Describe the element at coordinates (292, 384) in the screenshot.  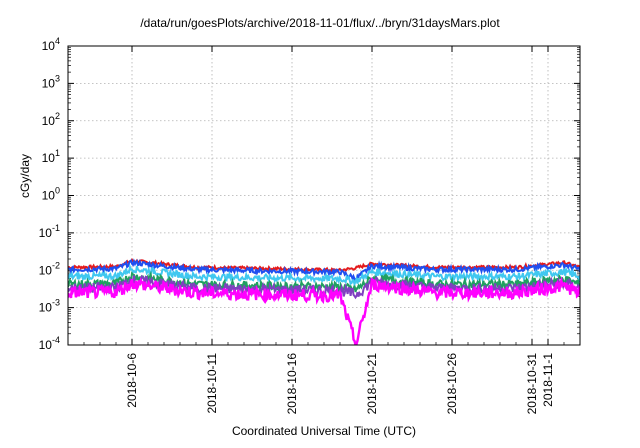
I see `x-tick-label: 2018-10-16` at that location.